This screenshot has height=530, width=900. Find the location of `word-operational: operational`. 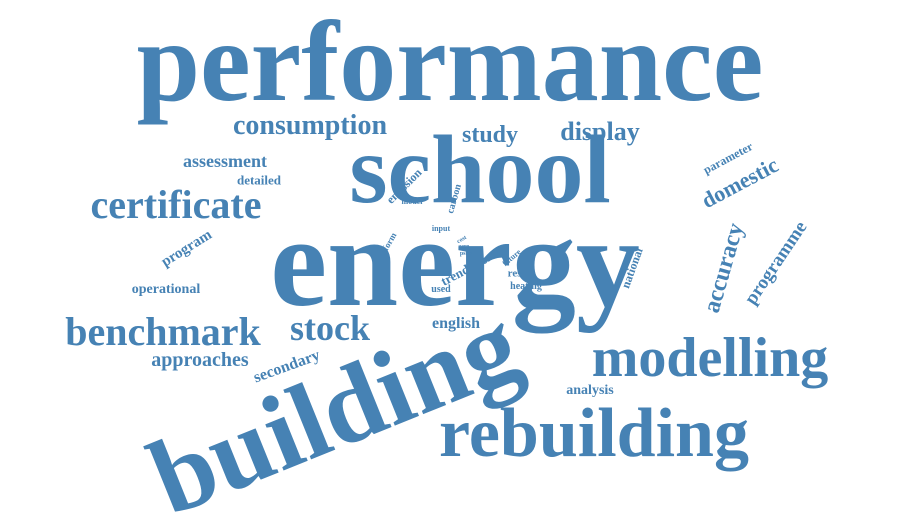

word-operational: operational is located at coordinates (166, 289).